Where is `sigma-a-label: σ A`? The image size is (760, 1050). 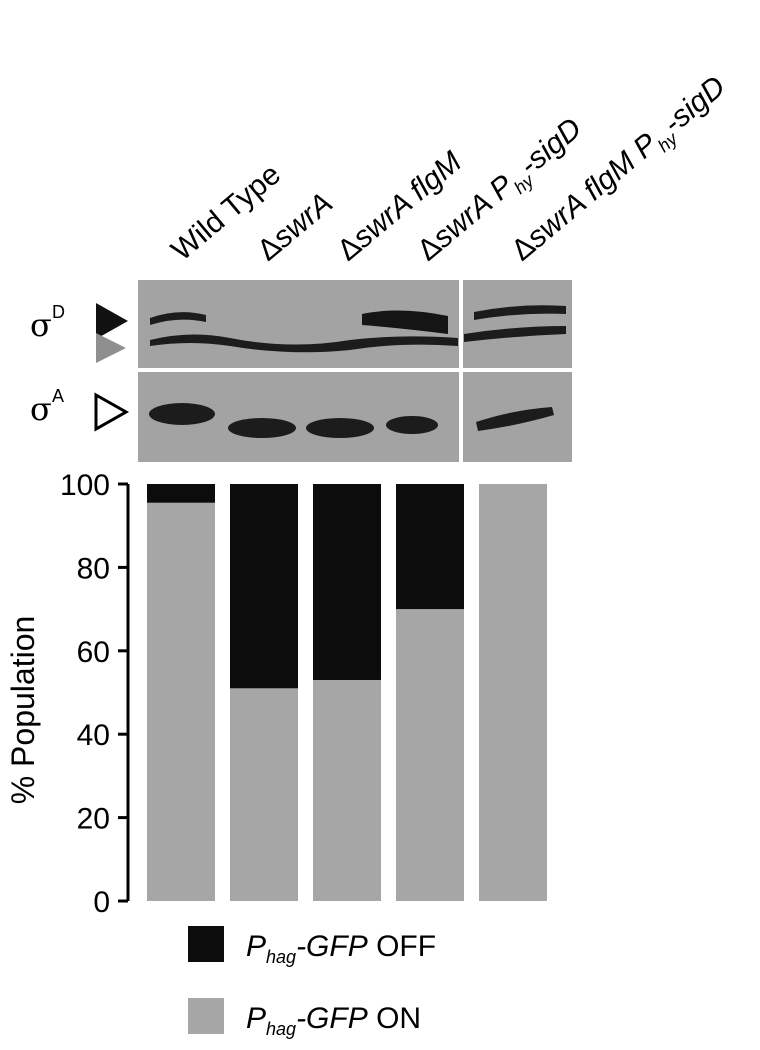
sigma-a-label: σ A is located at coordinates (47, 407).